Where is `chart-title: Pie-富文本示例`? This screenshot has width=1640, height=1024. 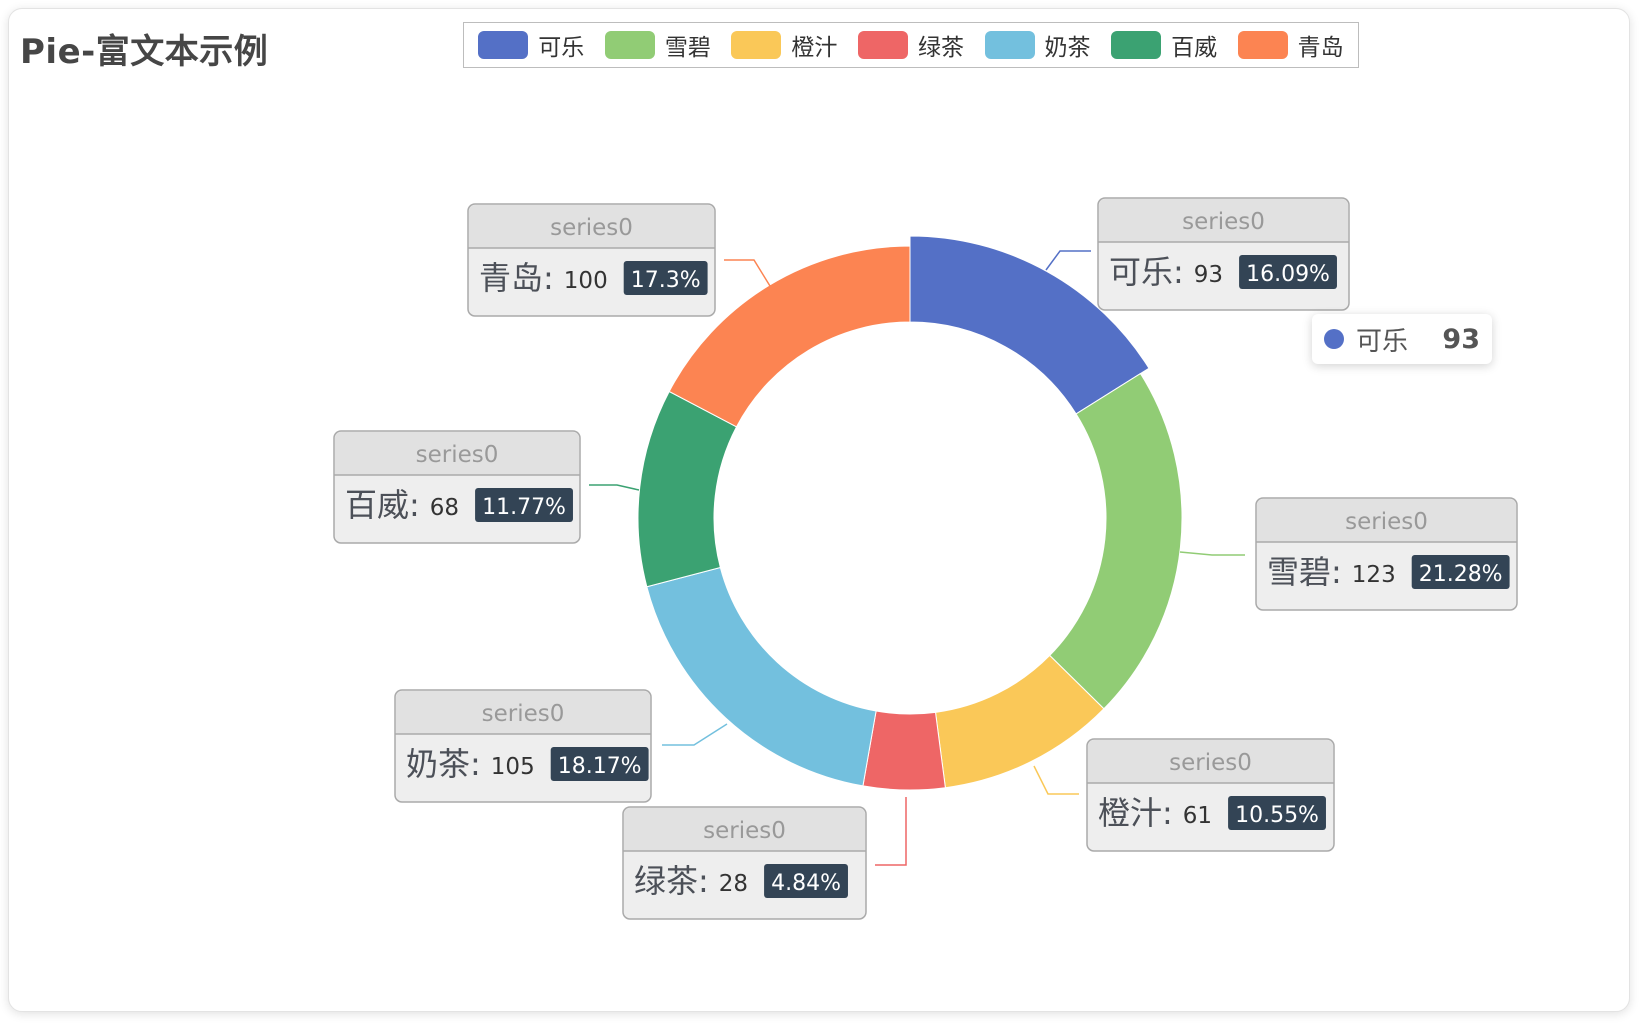
chart-title: Pie-富文本示例 is located at coordinates (144, 52).